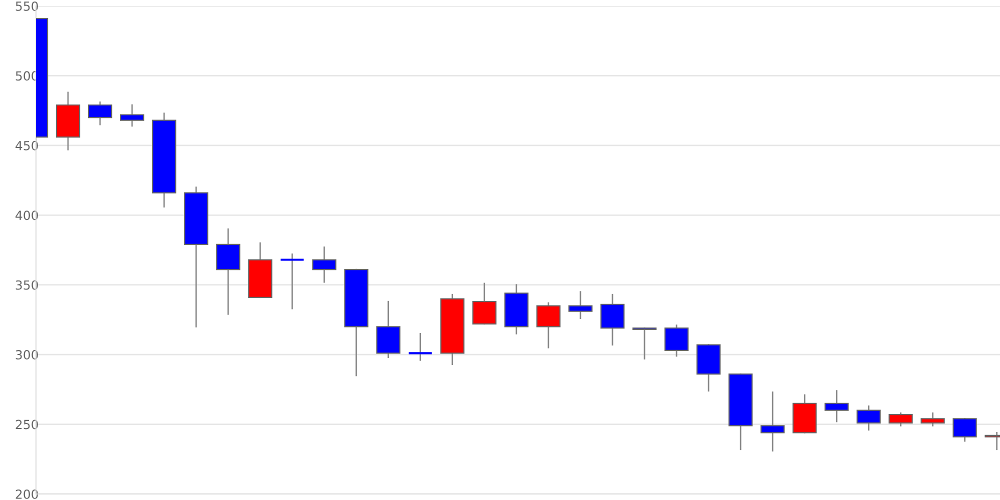 The height and width of the screenshot is (500, 1000). Describe the element at coordinates (27, 355) in the screenshot. I see `y-tick-label: 300` at that location.